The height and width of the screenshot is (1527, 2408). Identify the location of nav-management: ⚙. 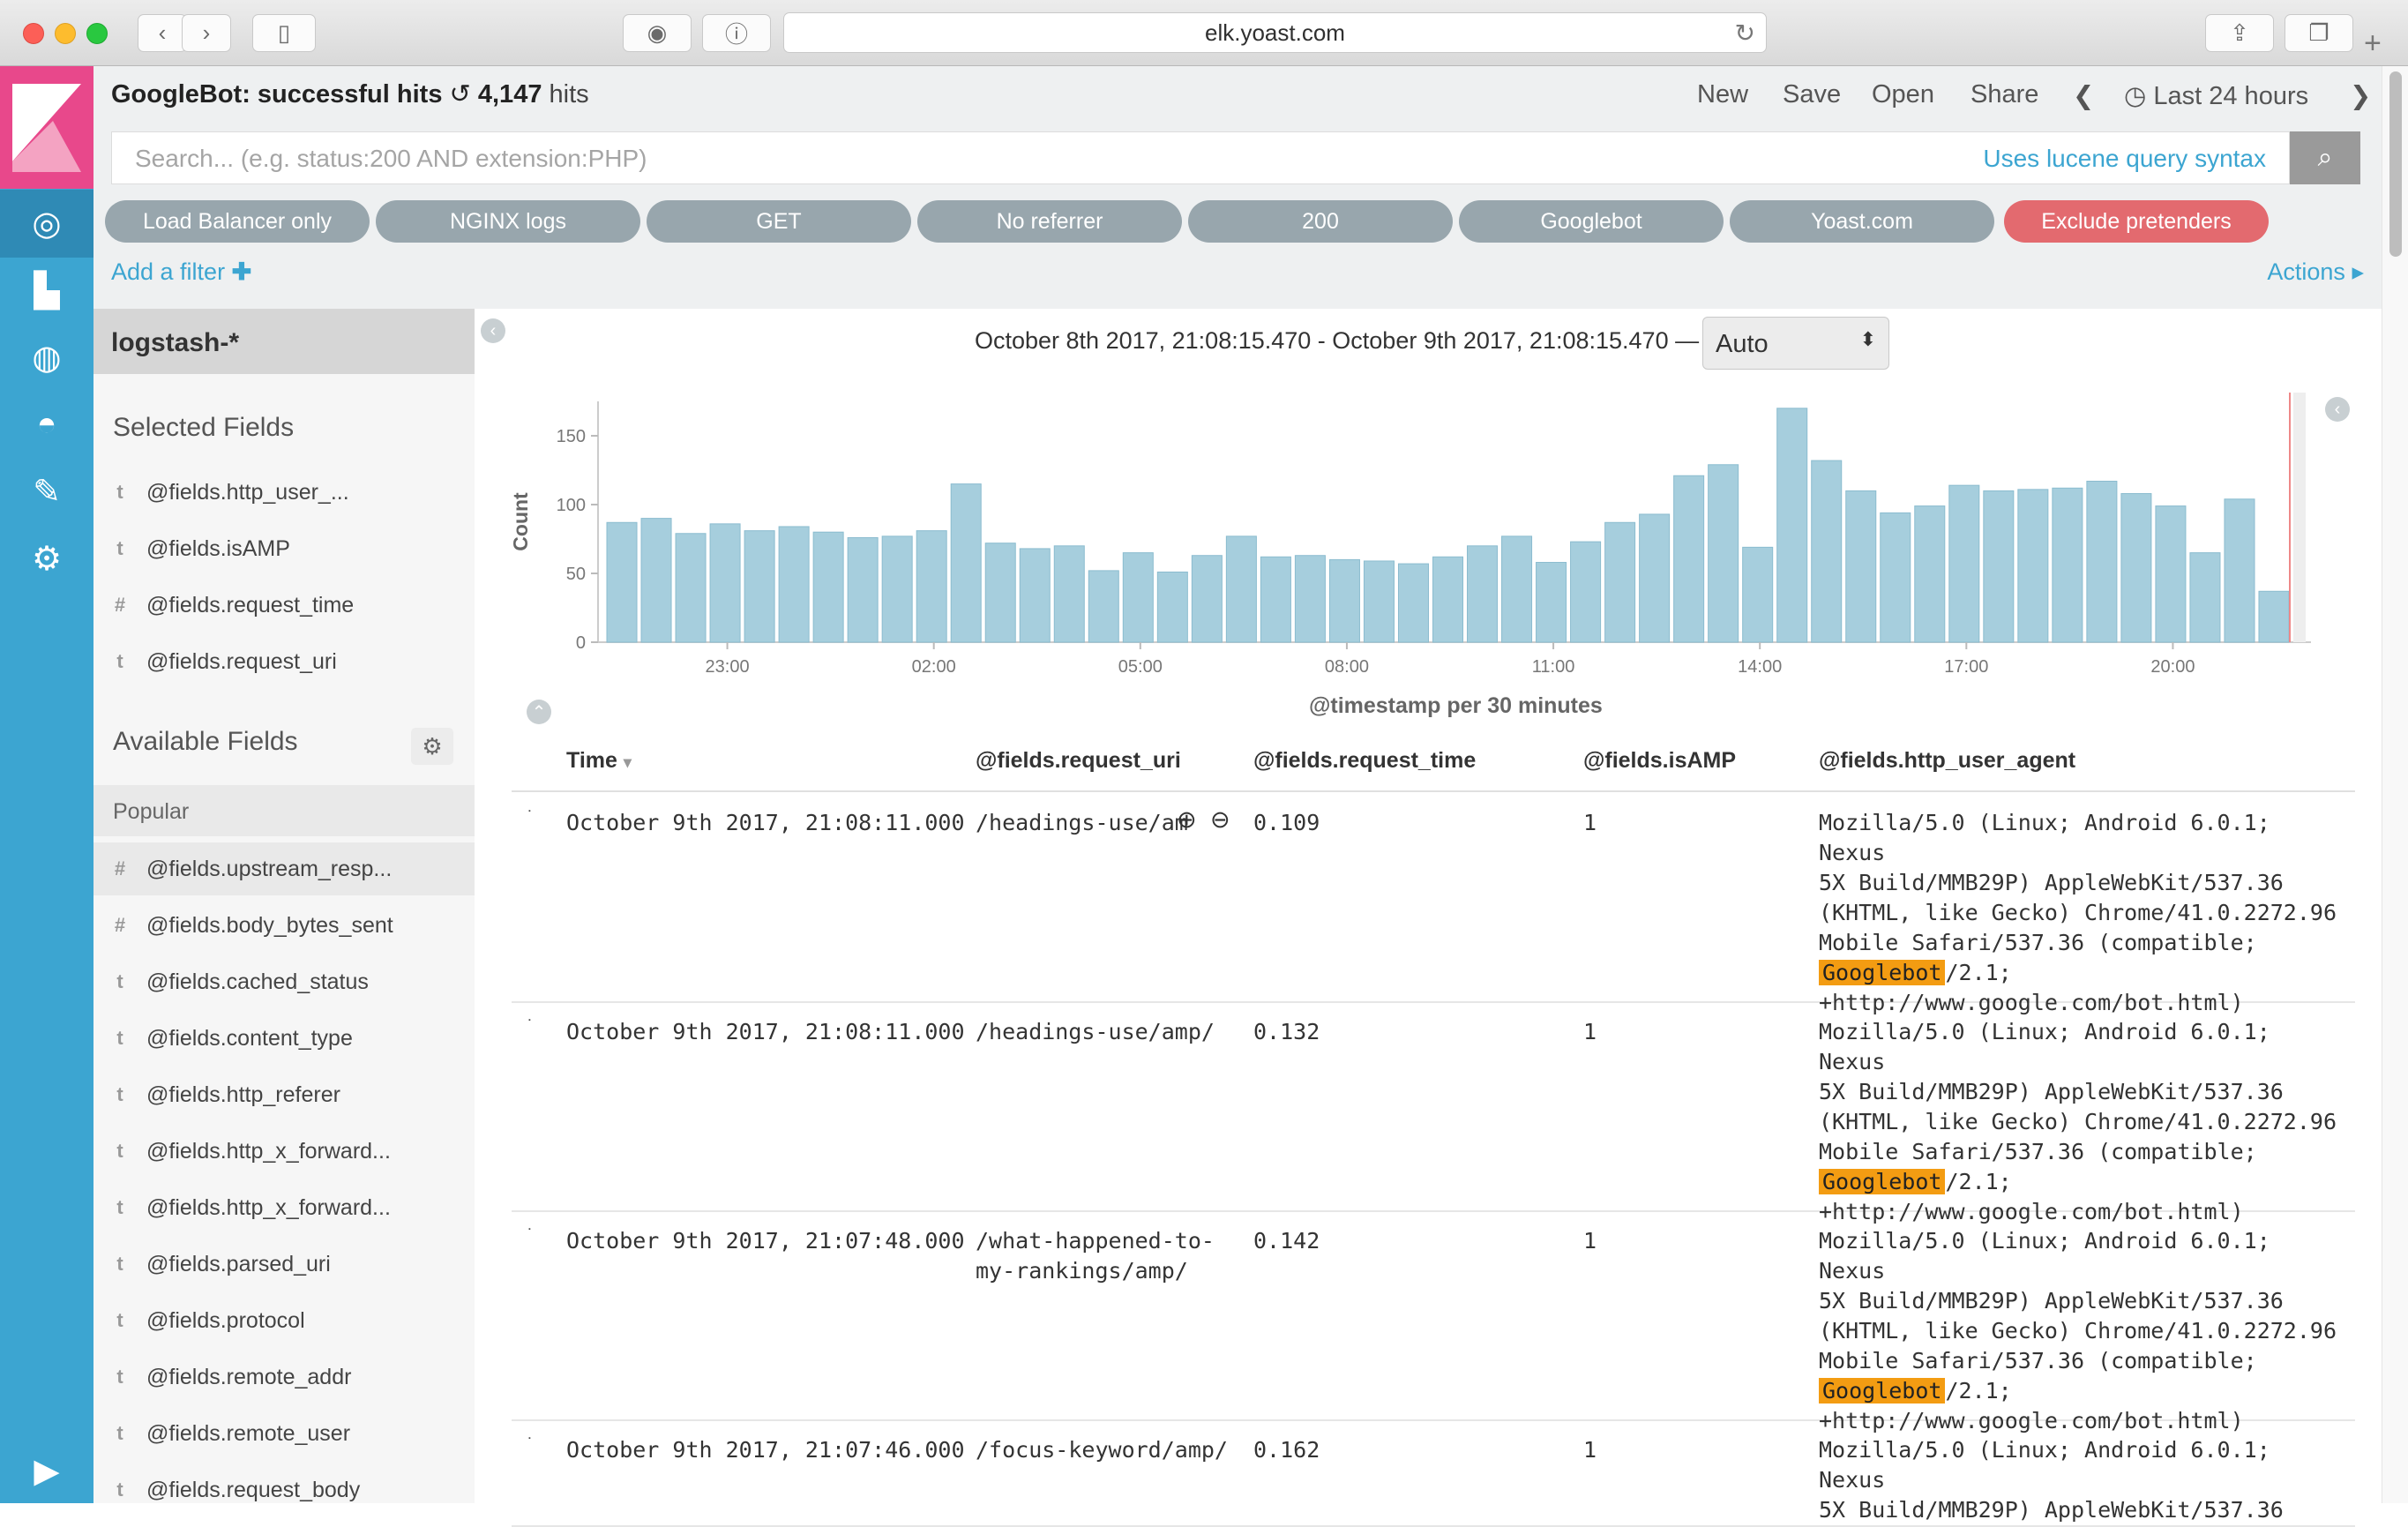
(47, 558).